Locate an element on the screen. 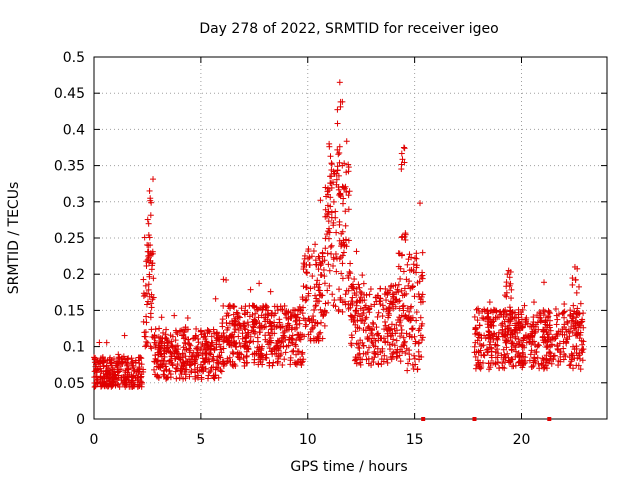 The height and width of the screenshot is (480, 640). y-tick-label: 0.5 is located at coordinates (74, 58).